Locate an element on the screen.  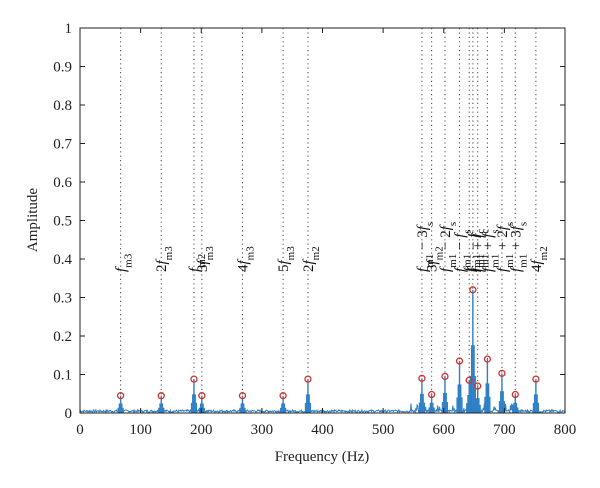
y-tick-label: 0.6 is located at coordinates (62, 183).